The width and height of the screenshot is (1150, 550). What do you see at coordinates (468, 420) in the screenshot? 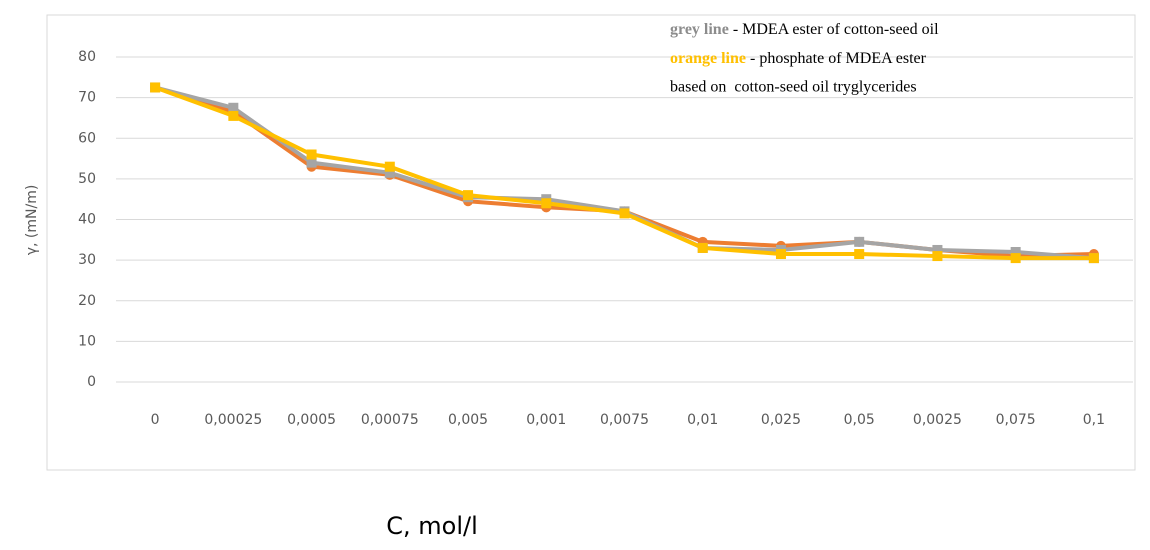
I see `x-tick-label: 0,005` at bounding box center [468, 420].